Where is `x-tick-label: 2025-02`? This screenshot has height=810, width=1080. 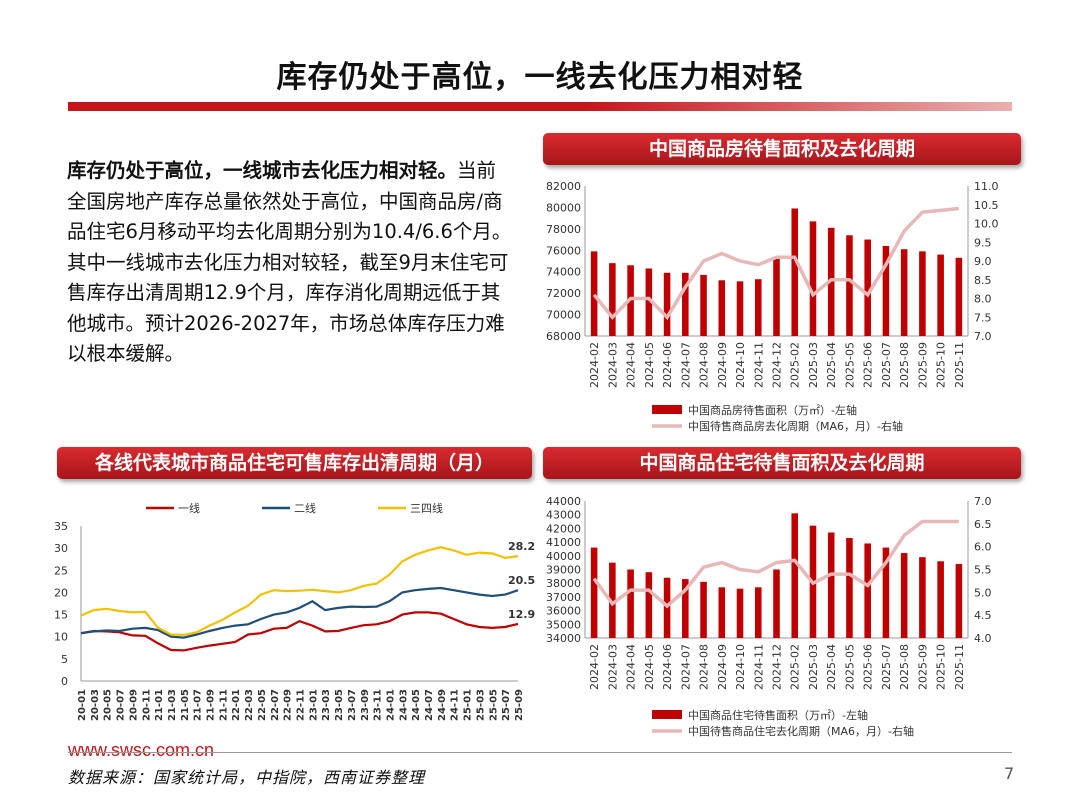
x-tick-label: 2025-02 is located at coordinates (795, 667).